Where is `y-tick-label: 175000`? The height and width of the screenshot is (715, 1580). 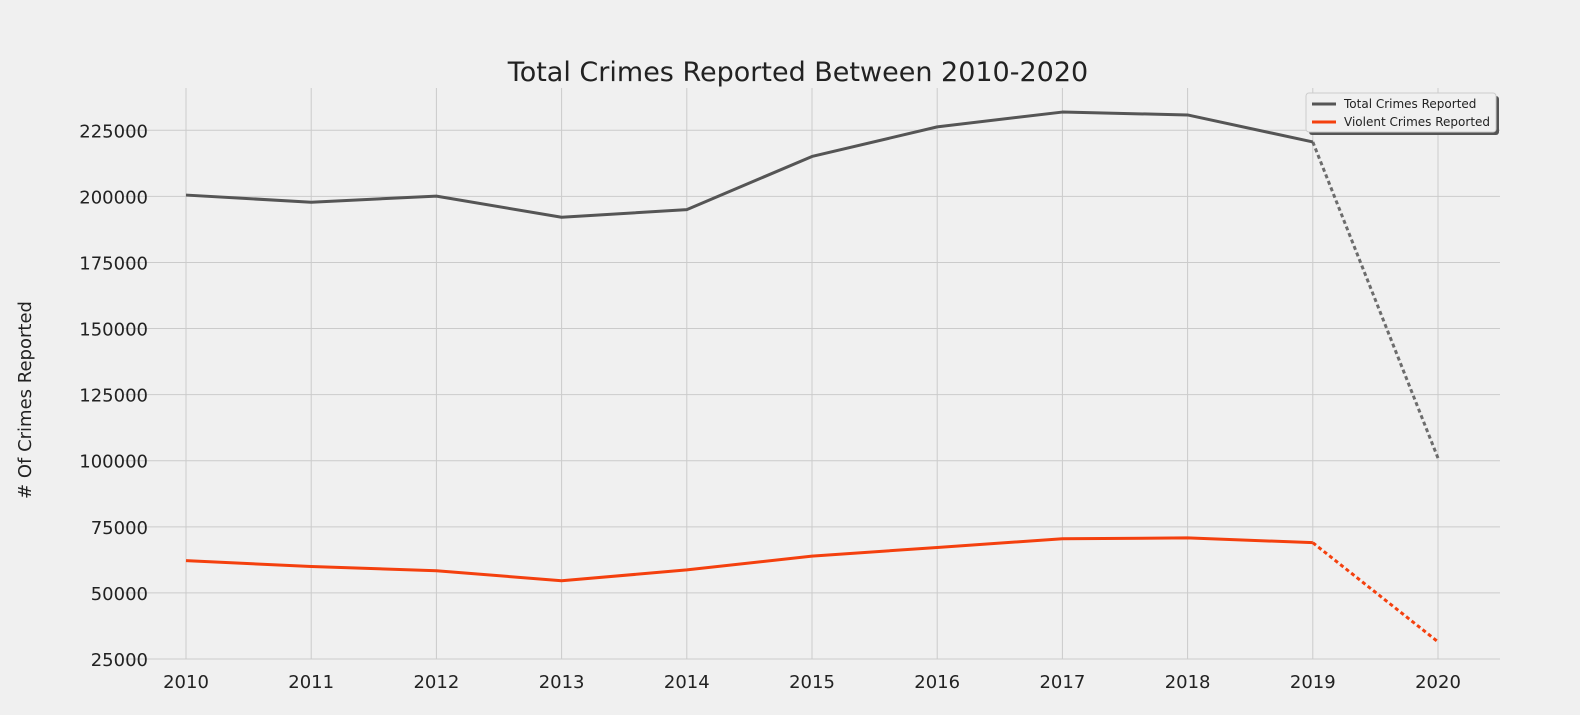 y-tick-label: 175000 is located at coordinates (113, 263).